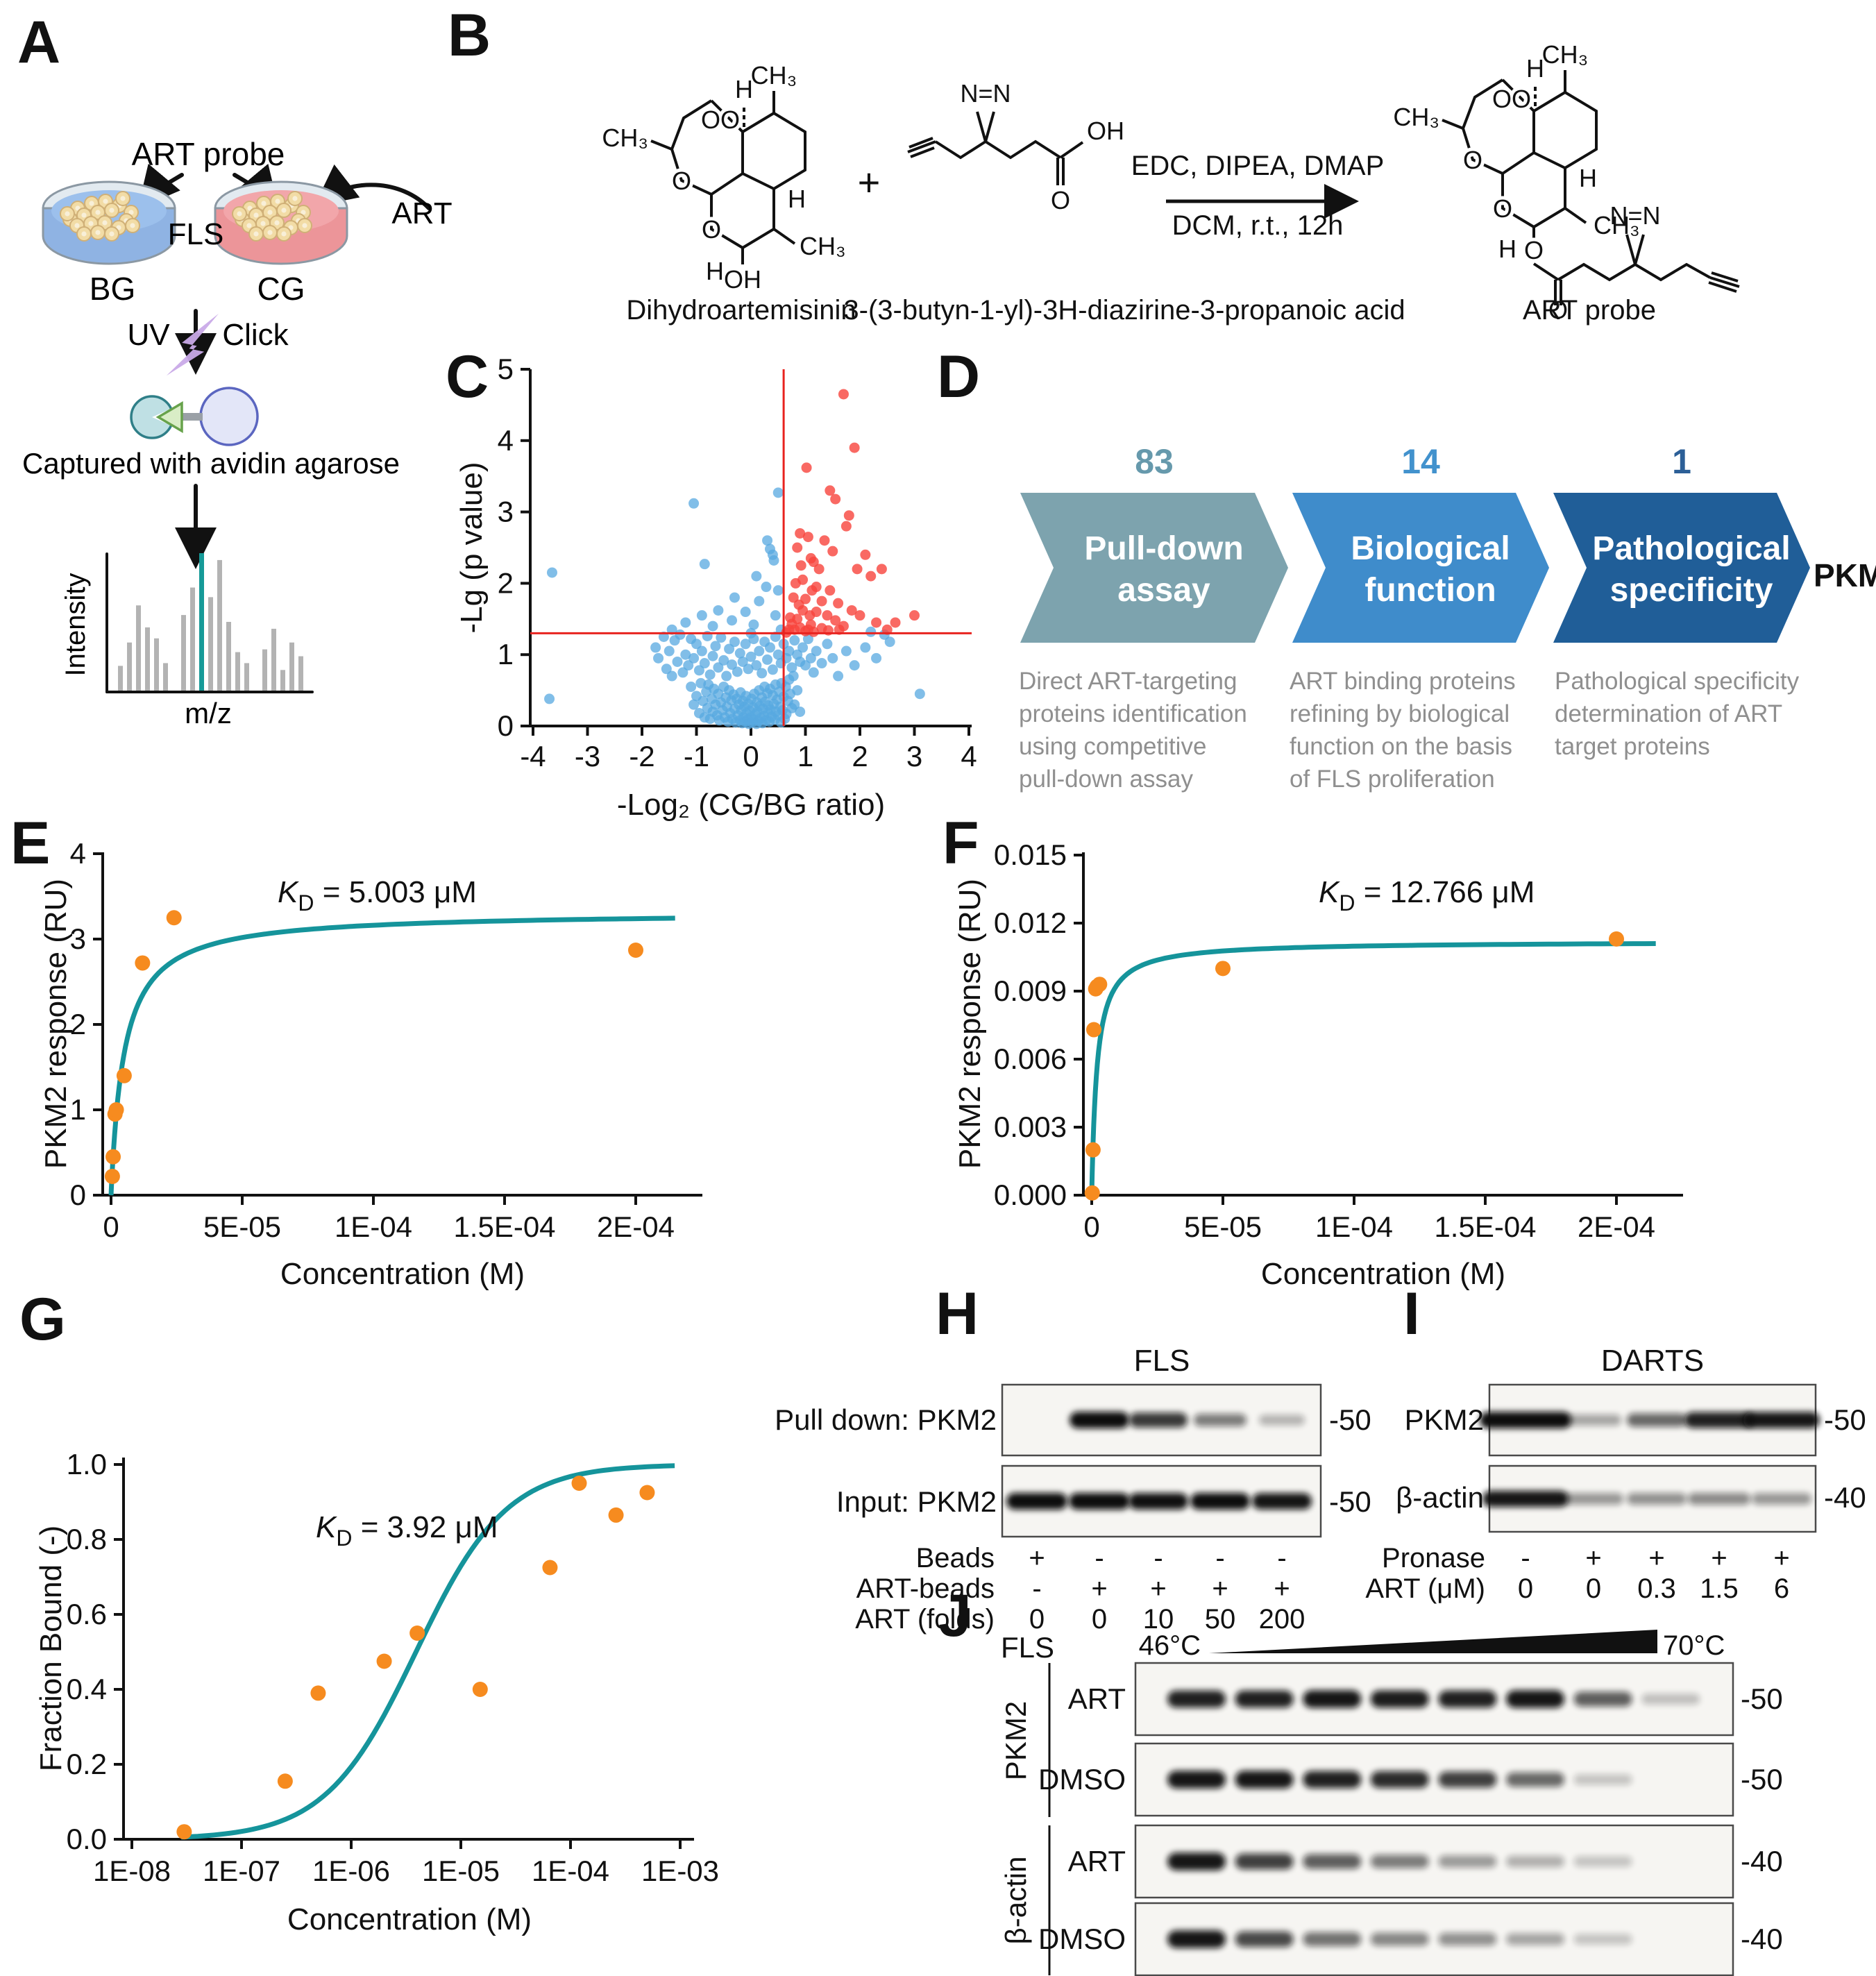  I want to click on diazirine-acid-structure: N=N O OH, so click(1016, 146).